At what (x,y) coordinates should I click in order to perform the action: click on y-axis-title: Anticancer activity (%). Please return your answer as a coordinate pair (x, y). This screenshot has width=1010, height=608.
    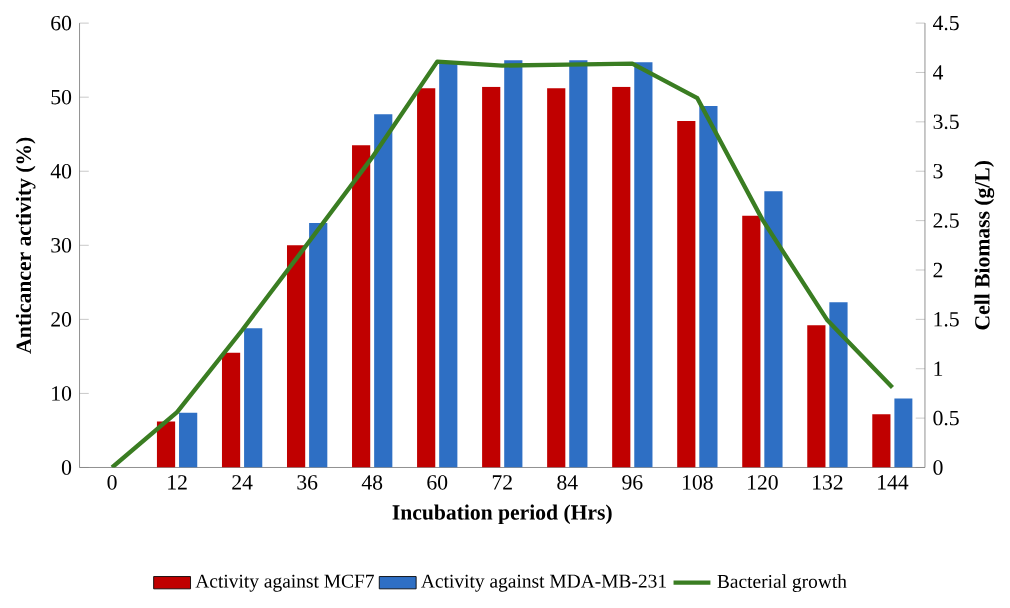
    Looking at the image, I should click on (25, 245).